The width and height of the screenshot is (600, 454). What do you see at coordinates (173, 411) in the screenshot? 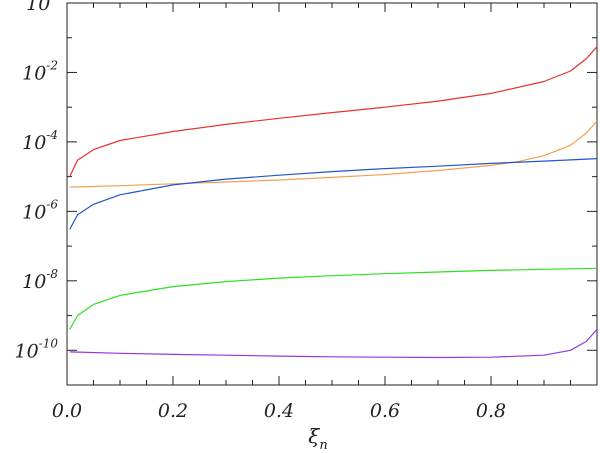
I see `x-tick-label: 0.2` at bounding box center [173, 411].